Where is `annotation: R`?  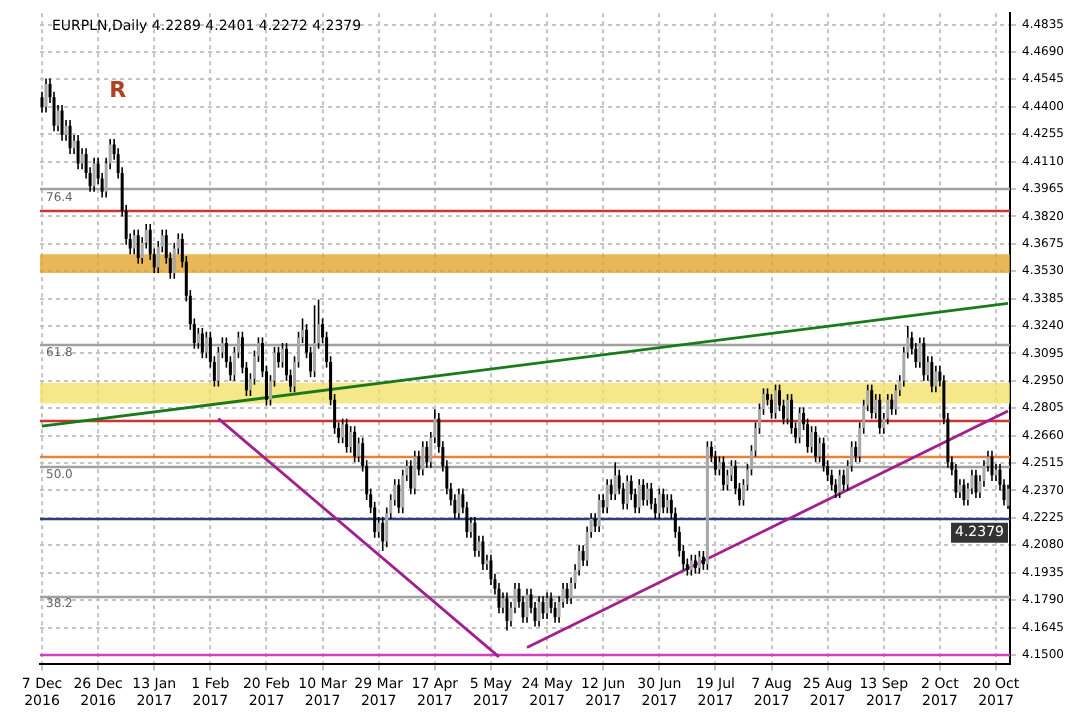
annotation: R is located at coordinates (118, 90).